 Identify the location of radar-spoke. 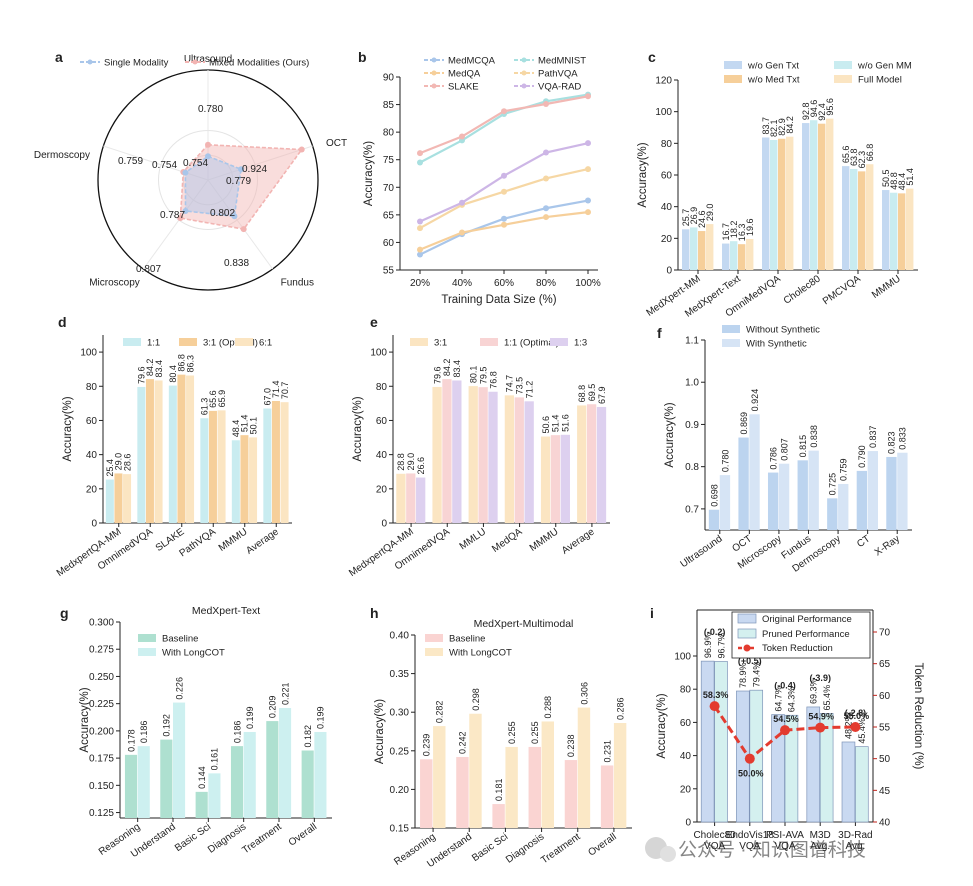
(175, 224).